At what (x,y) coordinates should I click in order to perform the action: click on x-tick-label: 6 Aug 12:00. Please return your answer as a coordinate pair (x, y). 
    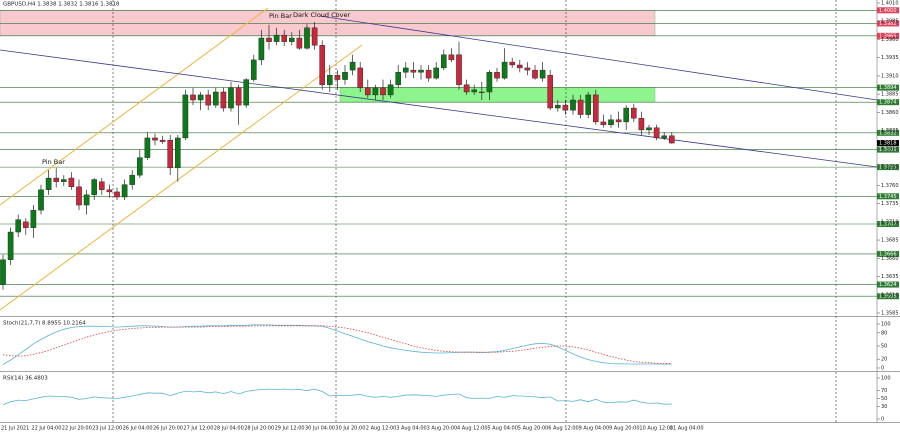
    Looking at the image, I should click on (563, 429).